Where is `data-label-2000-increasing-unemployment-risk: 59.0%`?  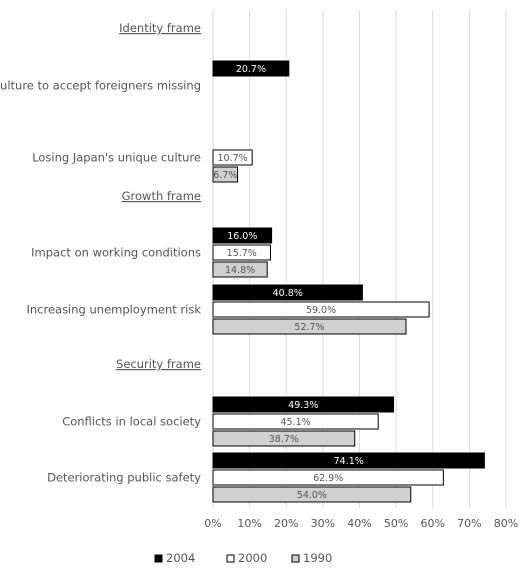 data-label-2000-increasing-unemployment-risk: 59.0% is located at coordinates (321, 310).